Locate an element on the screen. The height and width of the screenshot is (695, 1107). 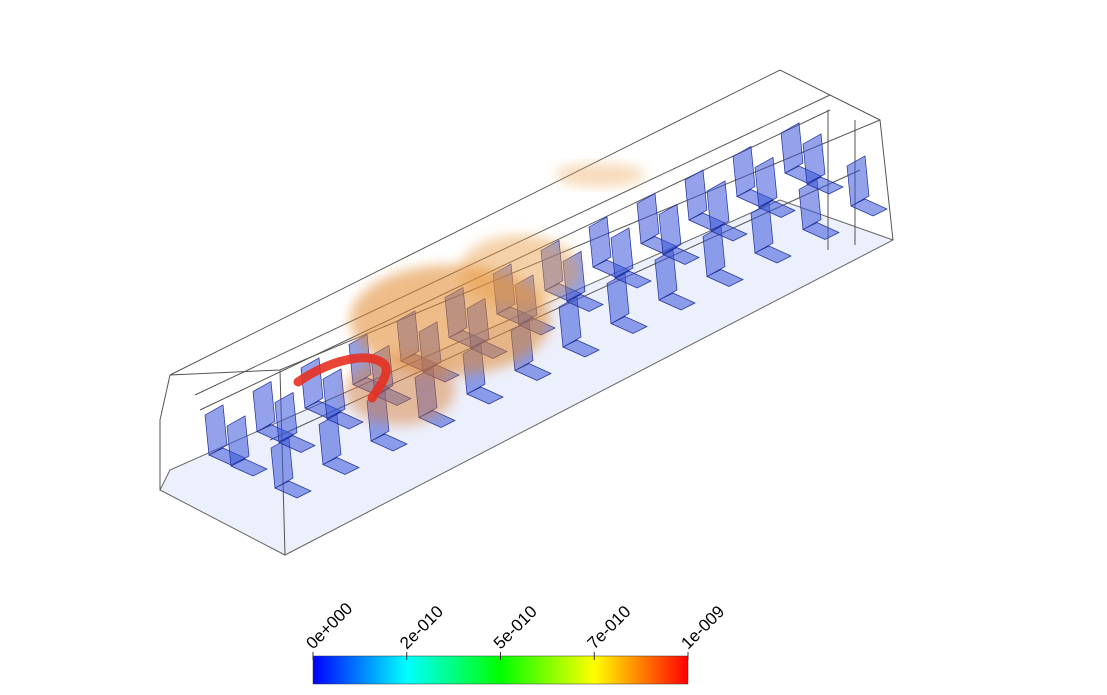
tick-label: 1e-009 is located at coordinates (702, 627).